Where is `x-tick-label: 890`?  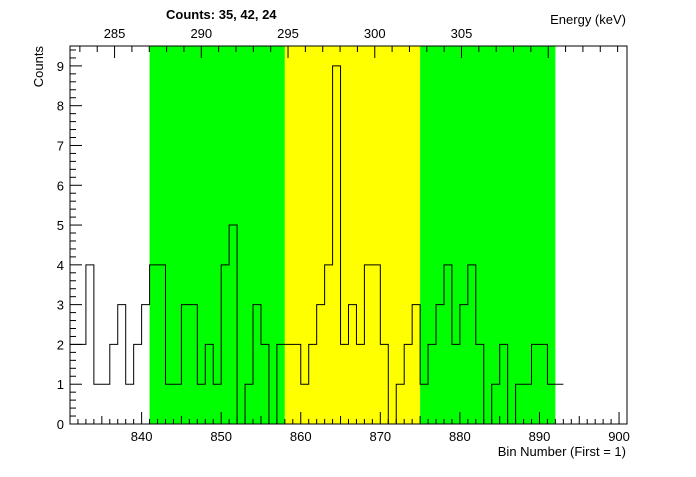 x-tick-label: 890 is located at coordinates (540, 436).